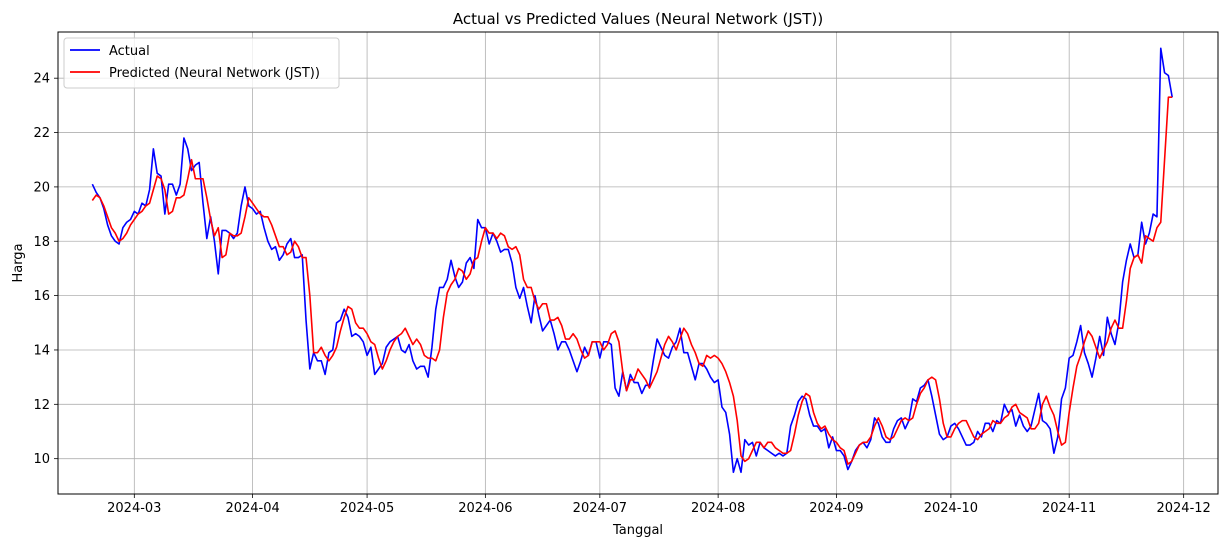 This screenshot has height=547, width=1229. I want to click on x-tick-label: 2024-10, so click(951, 508).